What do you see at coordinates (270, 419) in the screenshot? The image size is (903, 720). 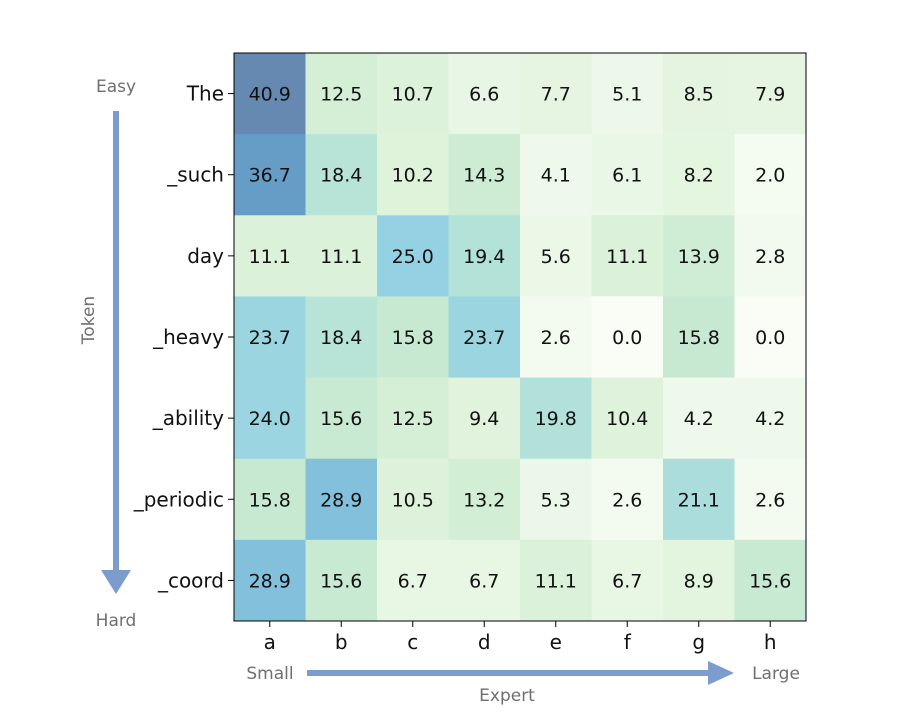 I see `cell-value-label: 24.0` at bounding box center [270, 419].